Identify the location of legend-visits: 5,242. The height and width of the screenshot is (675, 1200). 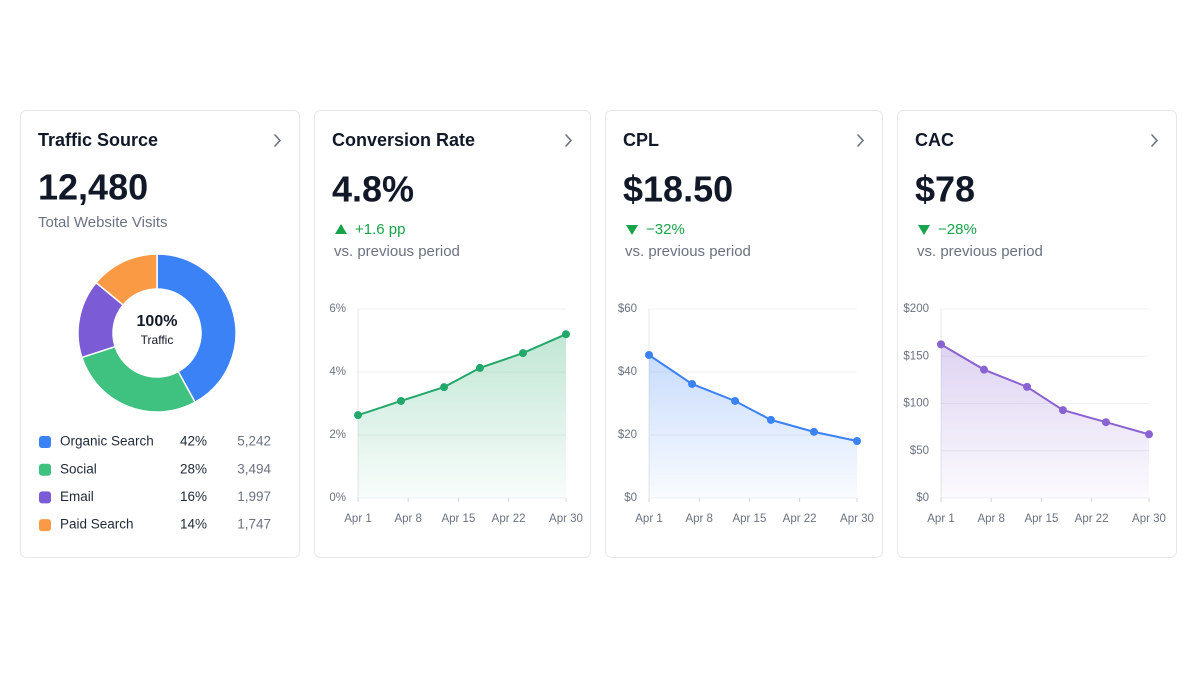
(254, 441).